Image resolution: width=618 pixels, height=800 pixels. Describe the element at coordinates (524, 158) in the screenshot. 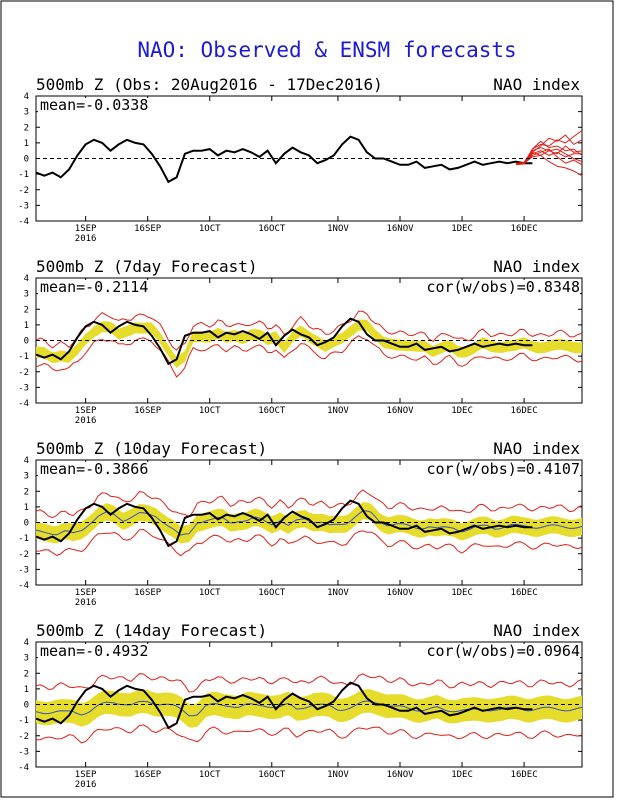

I see `forecast-start-line` at that location.